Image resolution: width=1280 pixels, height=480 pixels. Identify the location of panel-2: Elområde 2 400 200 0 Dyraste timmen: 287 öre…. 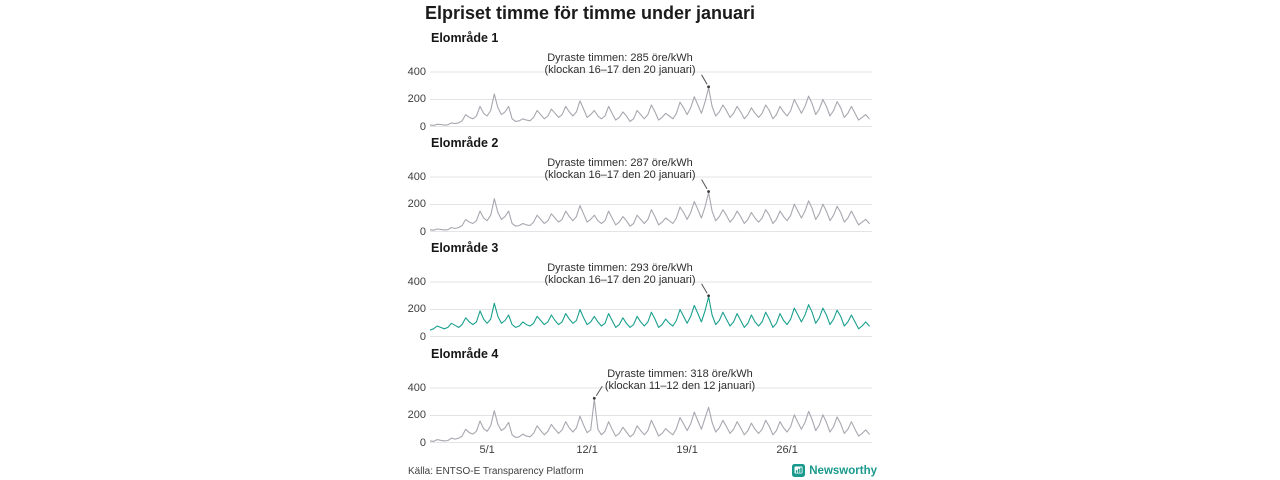
(640, 187).